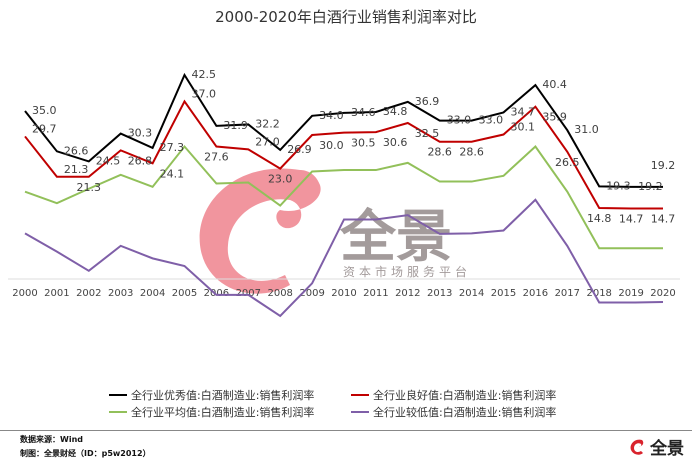 The image size is (692, 462). Describe the element at coordinates (44, 128) in the screenshot. I see `data-label: 29.7` at that location.